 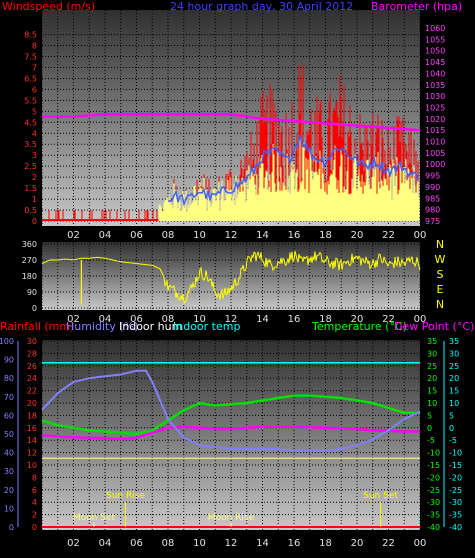 I want to click on dew-tick-label: -5, so click(x=453, y=440).